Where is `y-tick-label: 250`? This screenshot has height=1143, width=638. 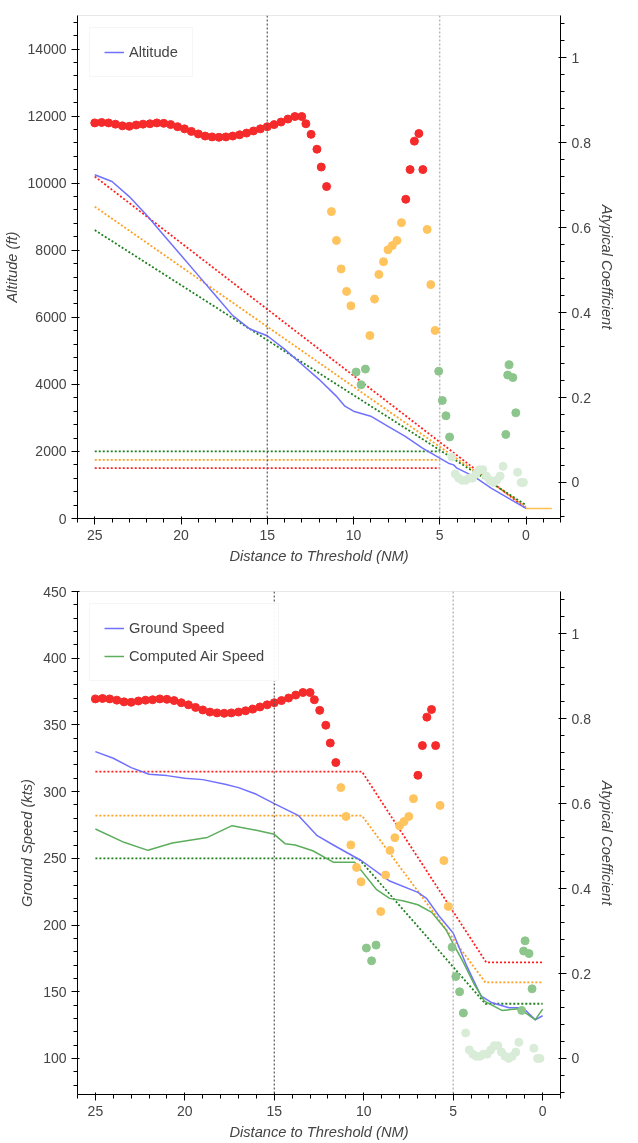 y-tick-label: 250 is located at coordinates (55, 858).